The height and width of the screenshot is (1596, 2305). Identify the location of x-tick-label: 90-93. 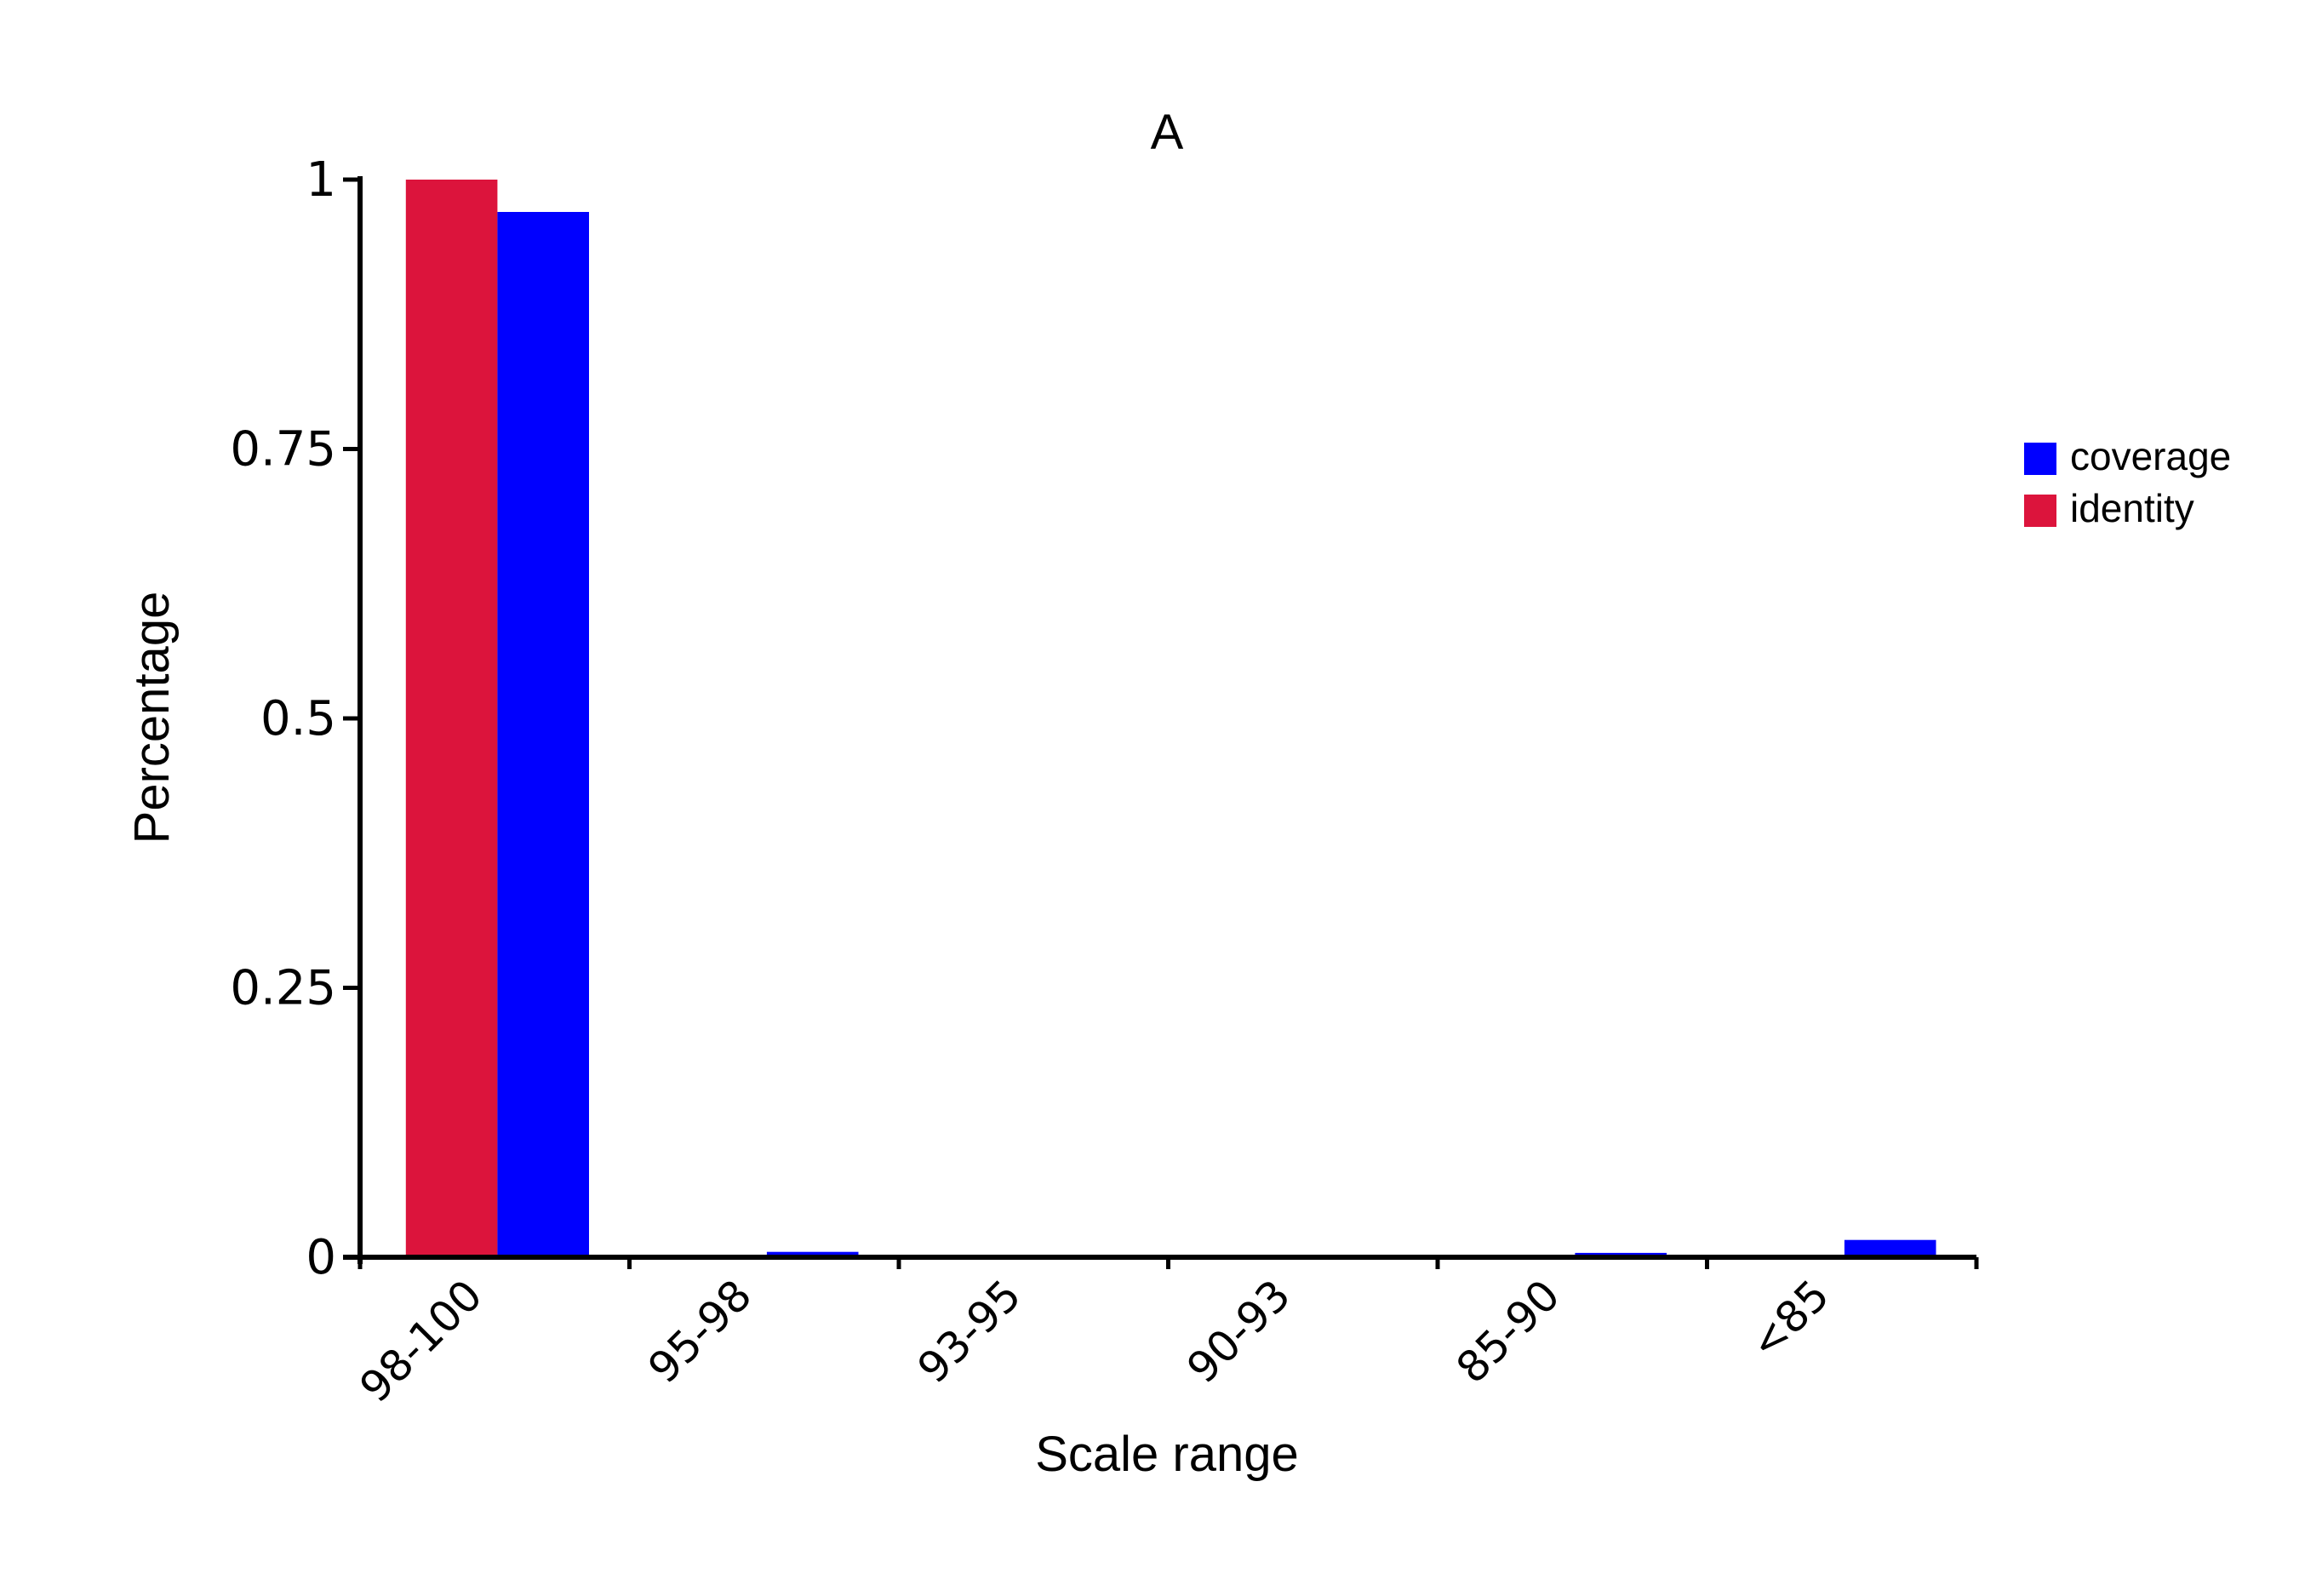
(1239, 1331).